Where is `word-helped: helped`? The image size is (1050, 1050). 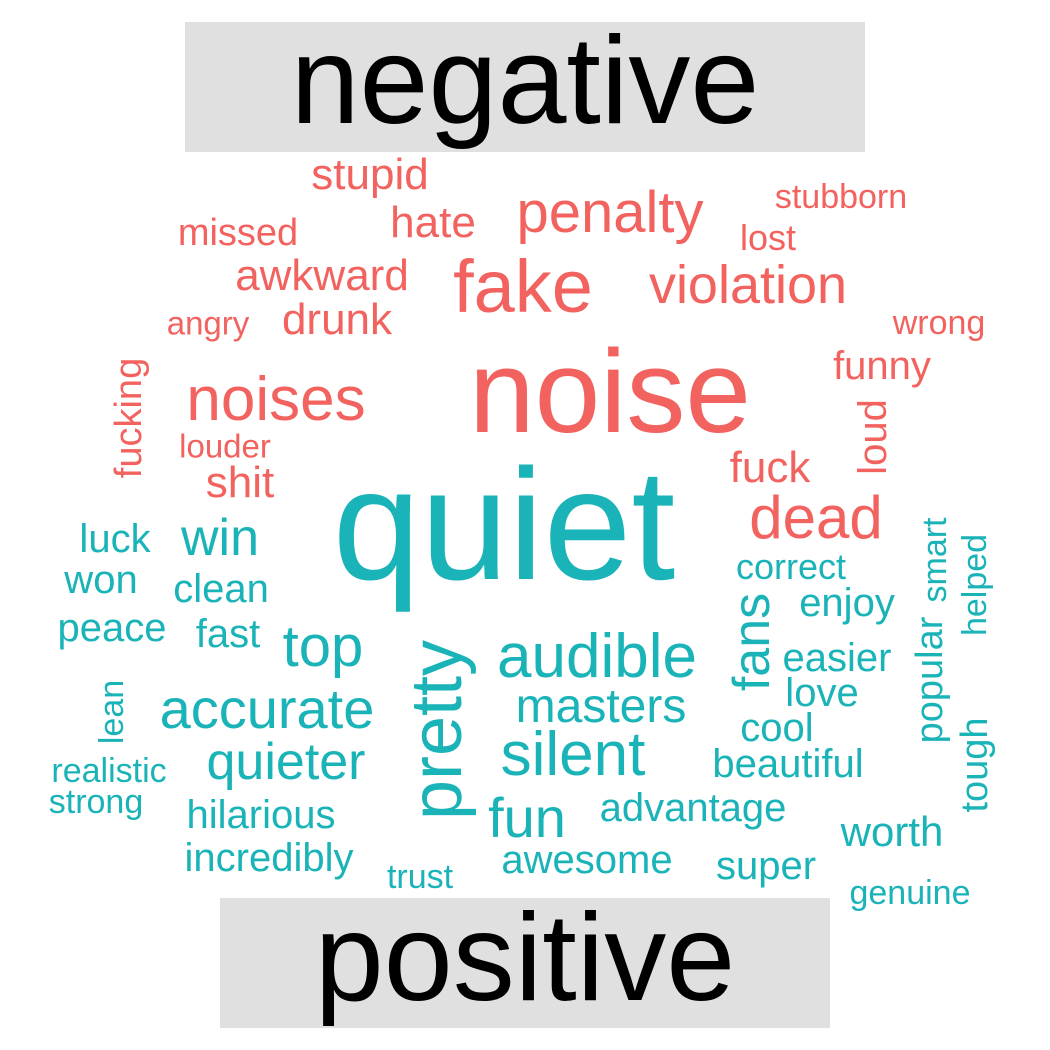
word-helped: helped is located at coordinates (975, 585).